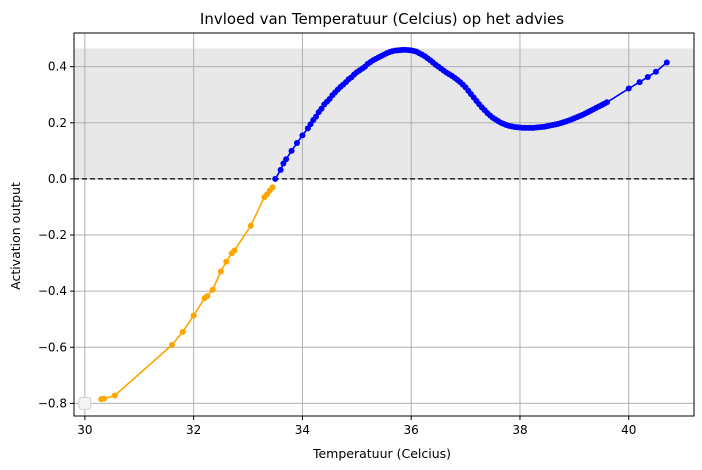 Image resolution: width=702 pixels, height=470 pixels. What do you see at coordinates (628, 430) in the screenshot?
I see `x-tick-label: 40` at bounding box center [628, 430].